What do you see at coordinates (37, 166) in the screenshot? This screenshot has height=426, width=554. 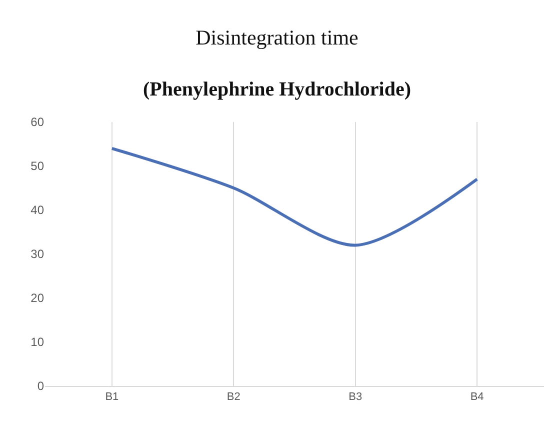 I see `y-tick-label: 50` at bounding box center [37, 166].